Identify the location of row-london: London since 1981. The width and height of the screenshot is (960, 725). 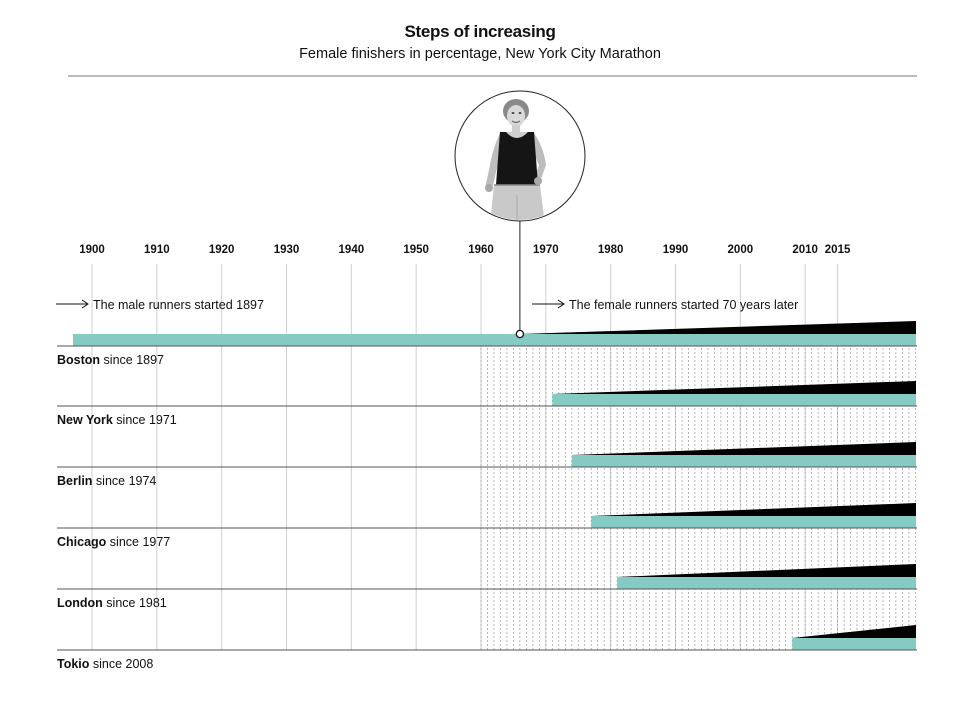
(487, 587).